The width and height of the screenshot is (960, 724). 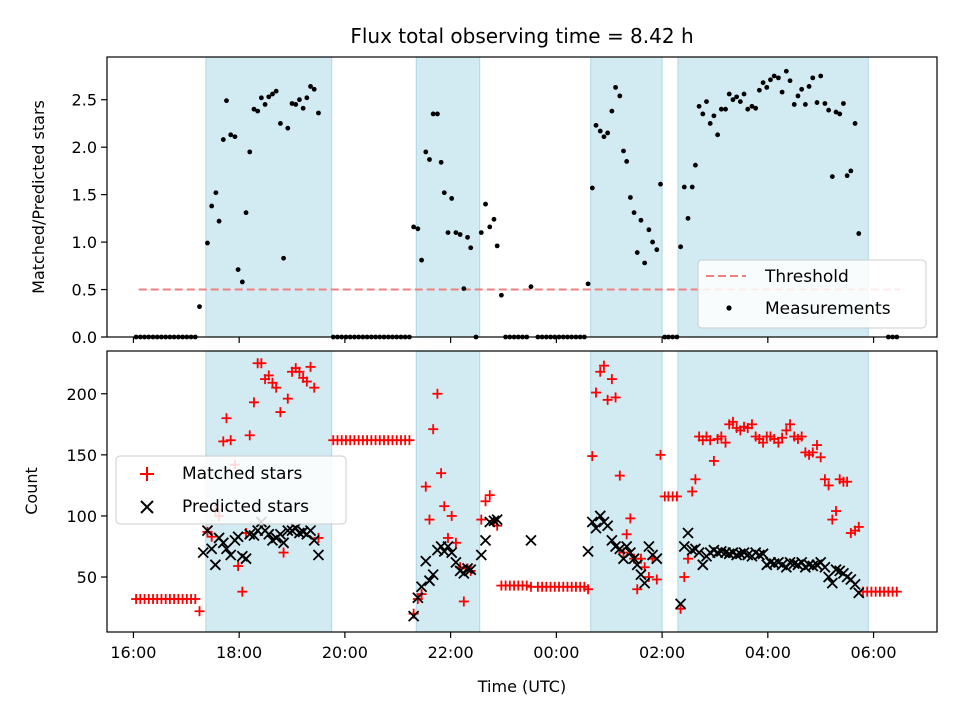 What do you see at coordinates (503, 340) in the screenshot?
I see `top-x-axis` at bounding box center [503, 340].